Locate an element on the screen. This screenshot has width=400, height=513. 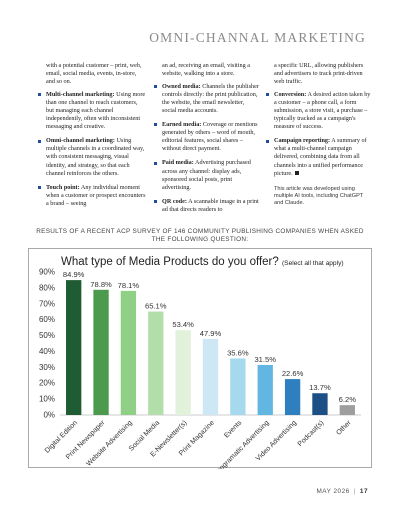
y-tick-label: 90% is located at coordinates (47, 272).